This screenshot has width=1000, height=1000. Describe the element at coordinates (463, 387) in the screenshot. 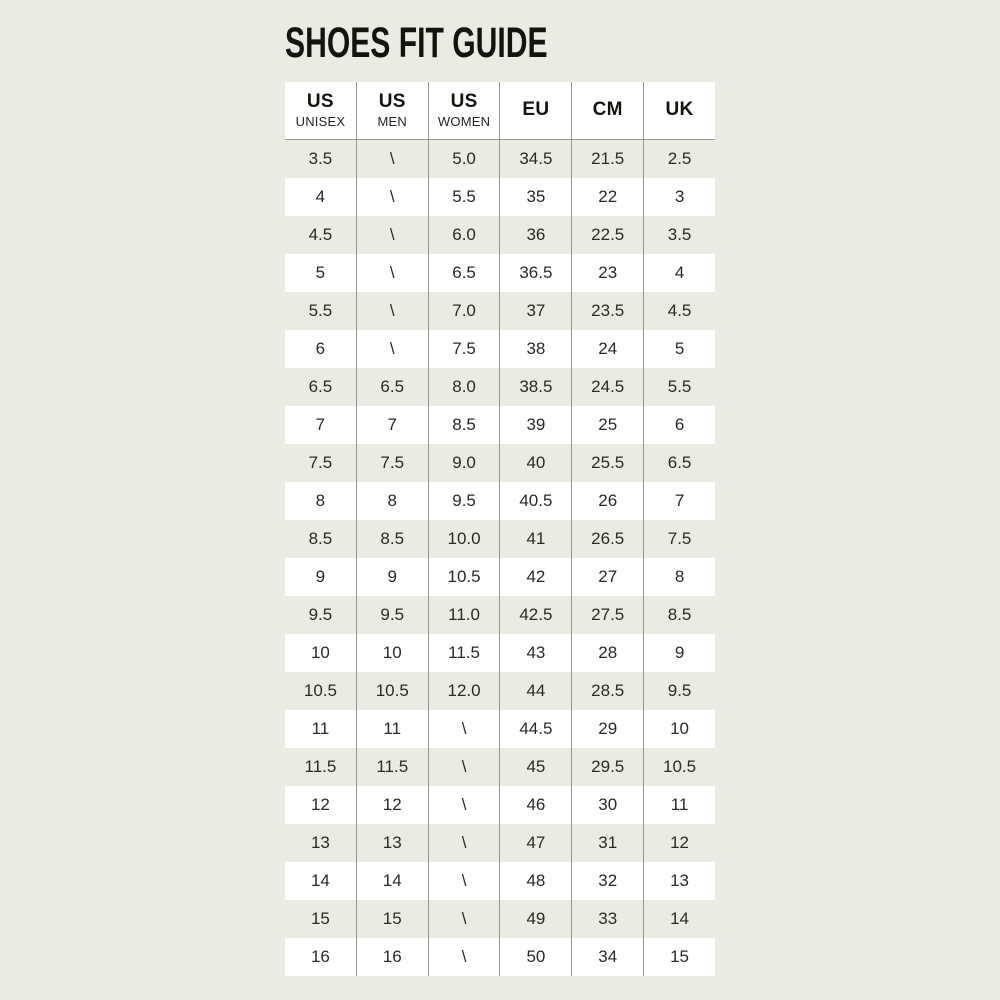

I see `table-cell: 8.0` at that location.